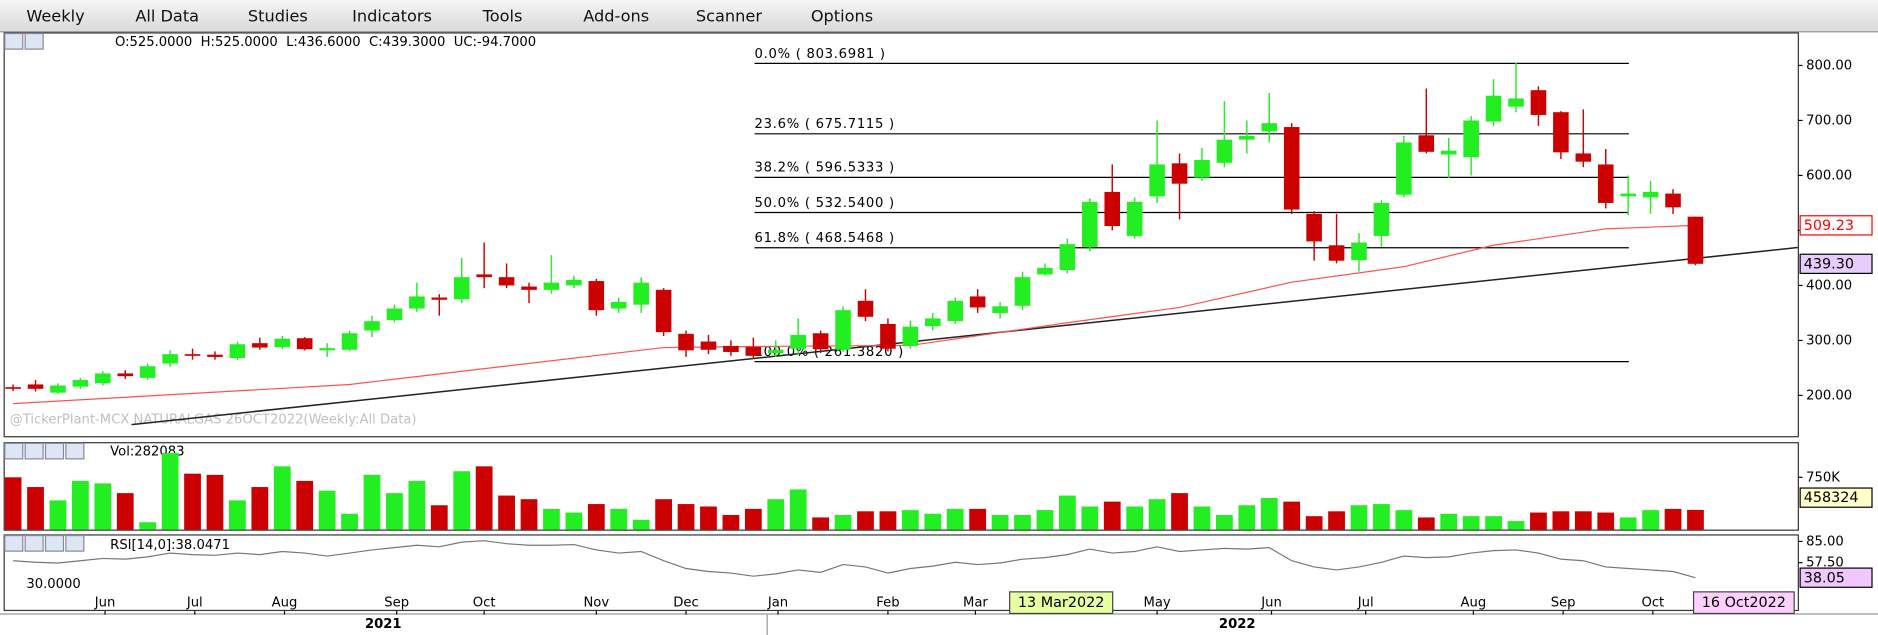 Image resolution: width=1878 pixels, height=635 pixels. I want to click on y-tick-label: 750K, so click(1823, 477).